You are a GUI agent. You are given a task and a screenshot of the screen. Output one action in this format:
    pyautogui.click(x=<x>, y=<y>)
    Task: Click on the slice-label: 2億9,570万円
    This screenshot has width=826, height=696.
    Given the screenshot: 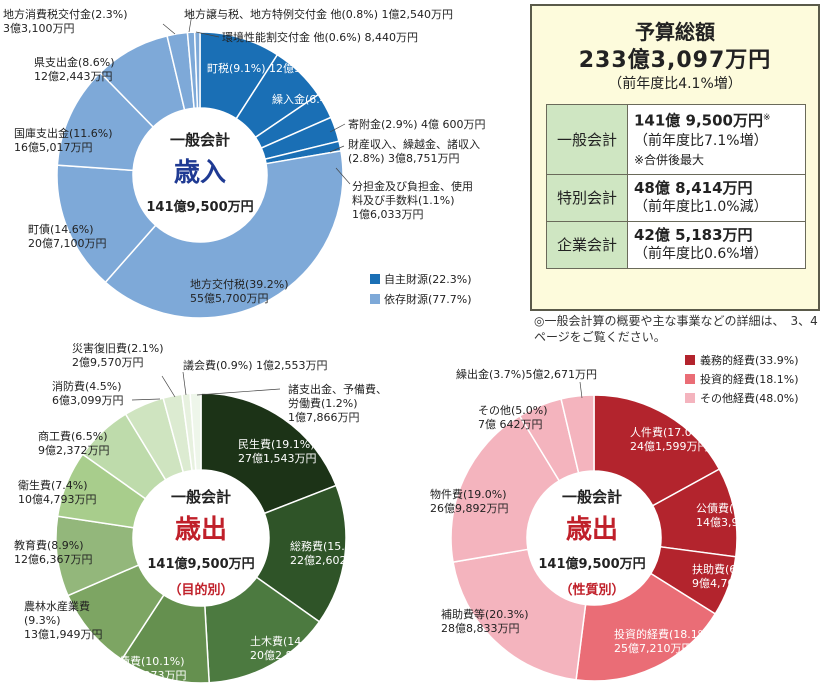 What is the action you would take?
    pyautogui.click(x=108, y=362)
    